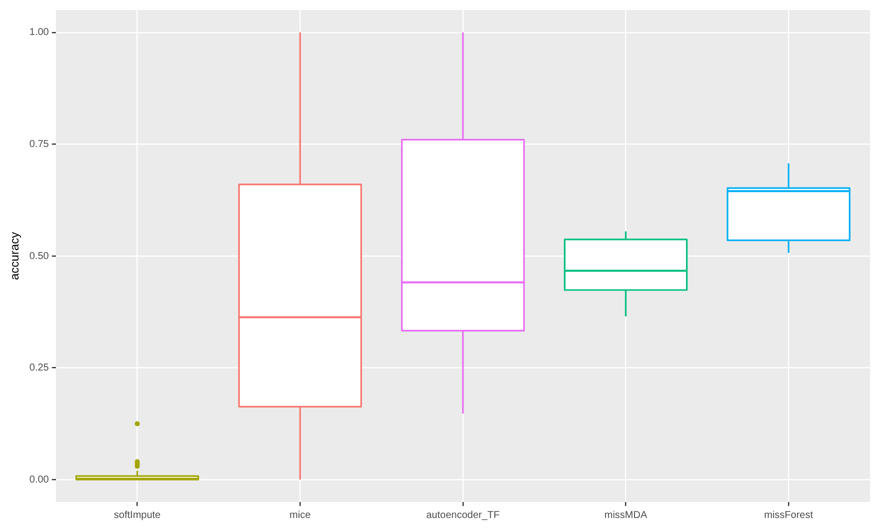 The height and width of the screenshot is (528, 874). Describe the element at coordinates (39, 32) in the screenshot. I see `y-tick-label: 1.00` at that location.